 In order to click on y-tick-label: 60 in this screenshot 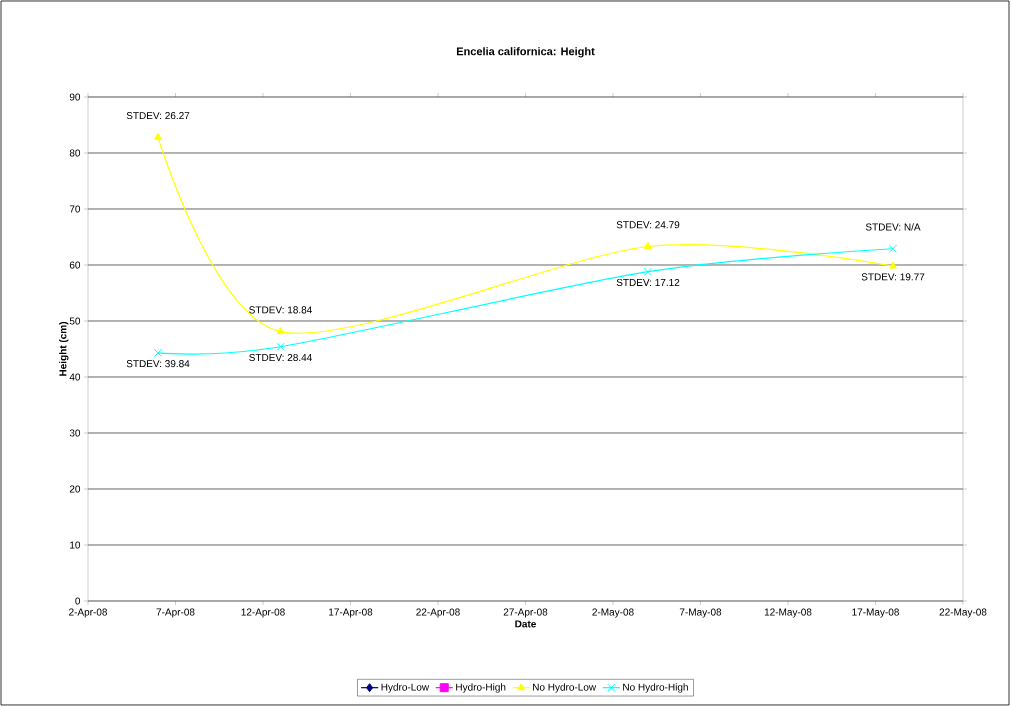, I will do `click(75, 265)`.